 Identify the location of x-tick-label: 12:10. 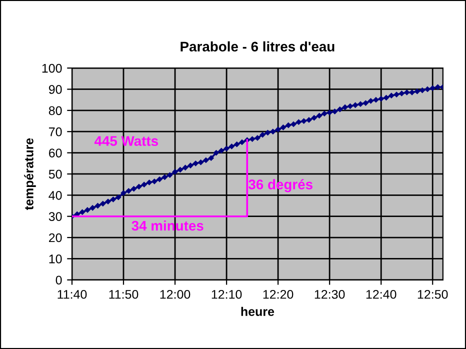
(227, 294).